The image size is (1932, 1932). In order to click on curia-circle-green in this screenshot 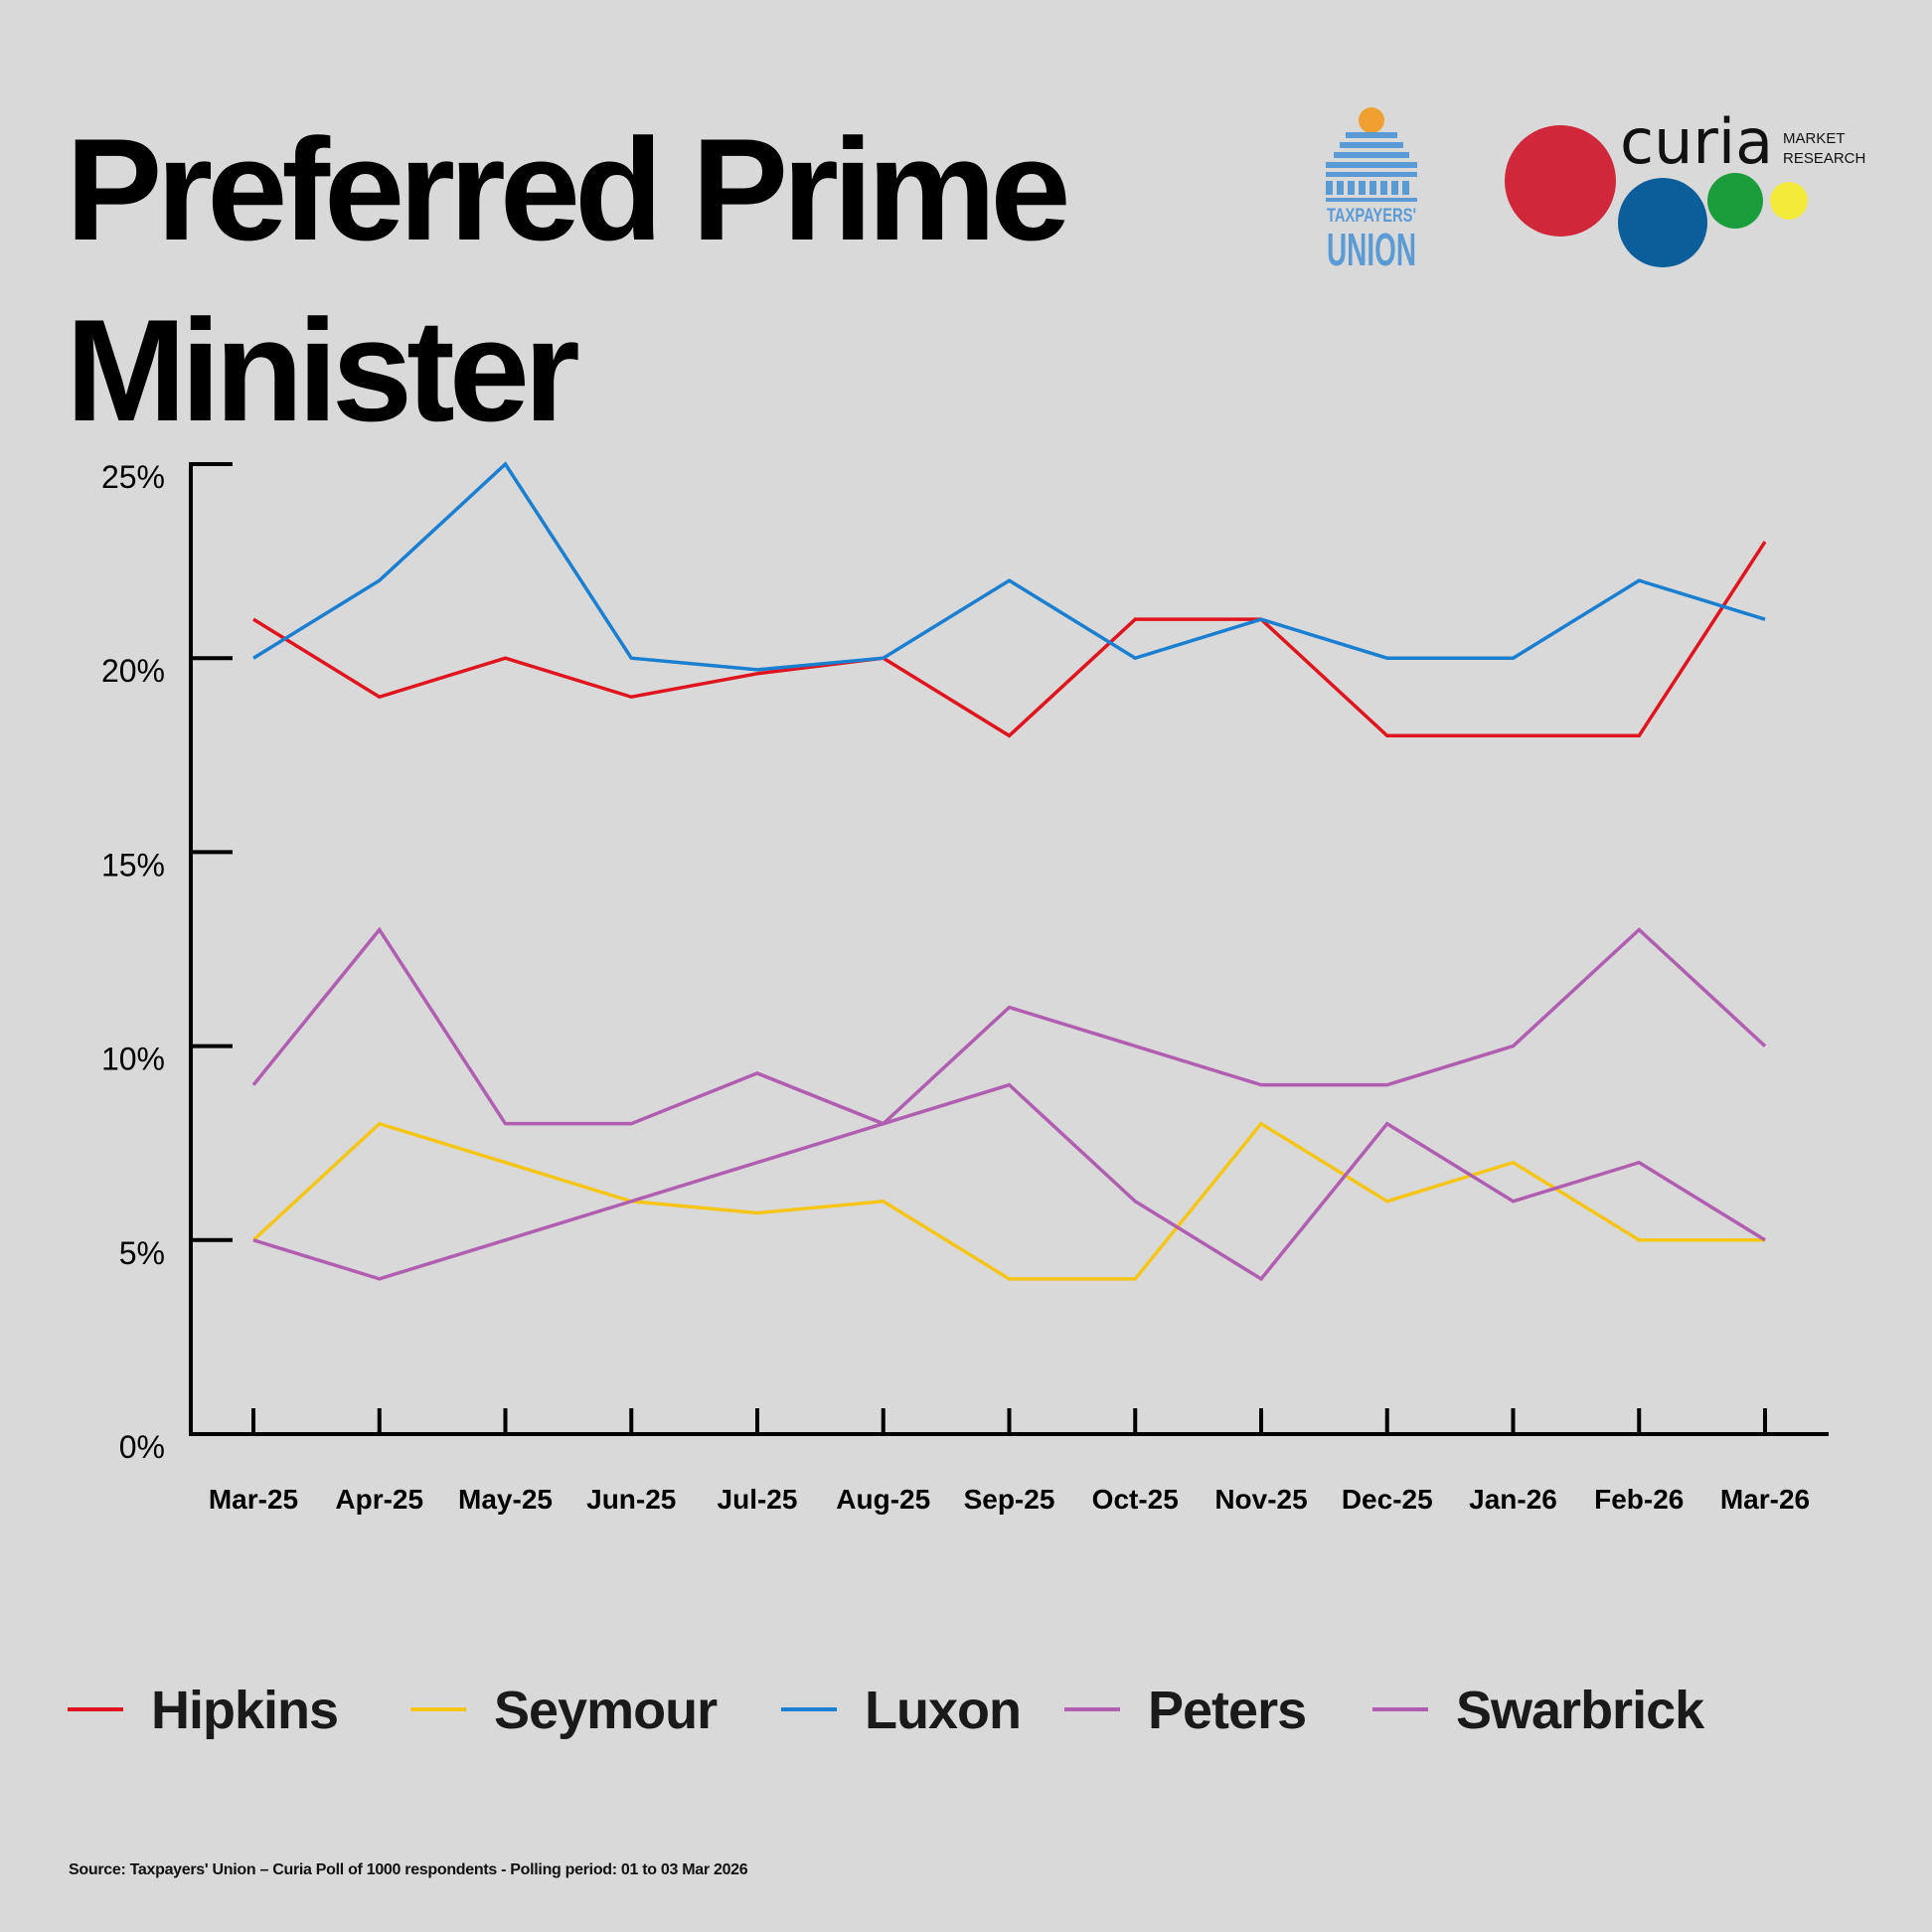, I will do `click(1735, 201)`.